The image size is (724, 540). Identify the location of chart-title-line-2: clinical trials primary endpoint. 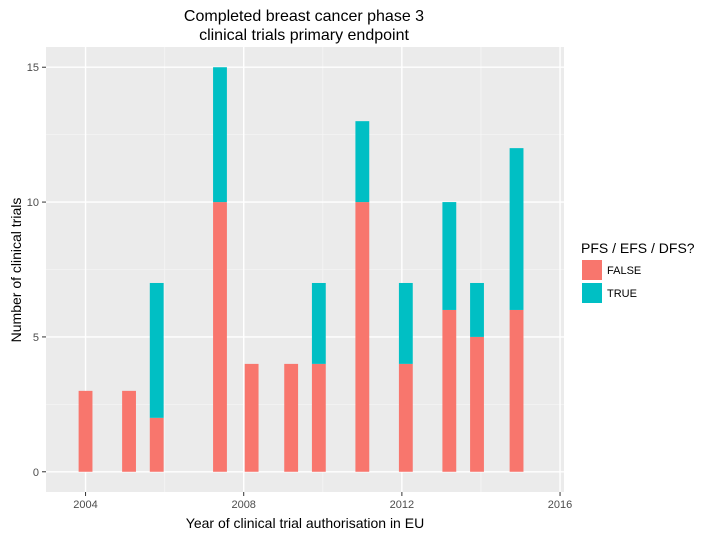
(304, 35).